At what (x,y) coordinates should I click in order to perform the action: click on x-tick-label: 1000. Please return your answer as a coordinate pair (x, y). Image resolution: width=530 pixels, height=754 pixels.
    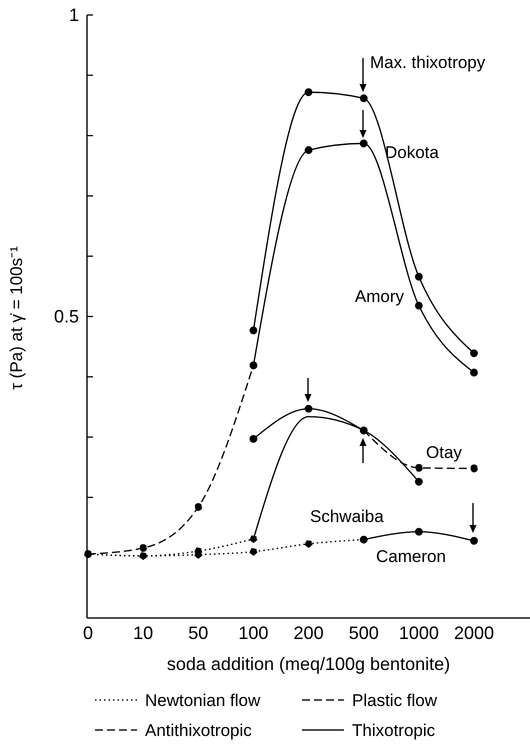
    Looking at the image, I should click on (418, 632).